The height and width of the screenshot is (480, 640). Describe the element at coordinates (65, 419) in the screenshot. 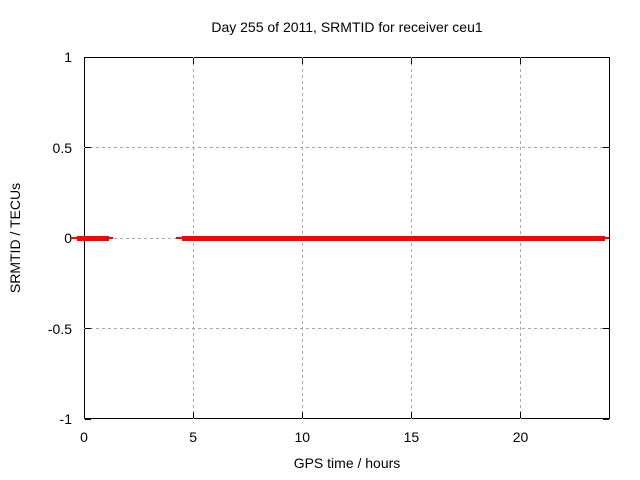

I see `y-tick-label: -1` at that location.